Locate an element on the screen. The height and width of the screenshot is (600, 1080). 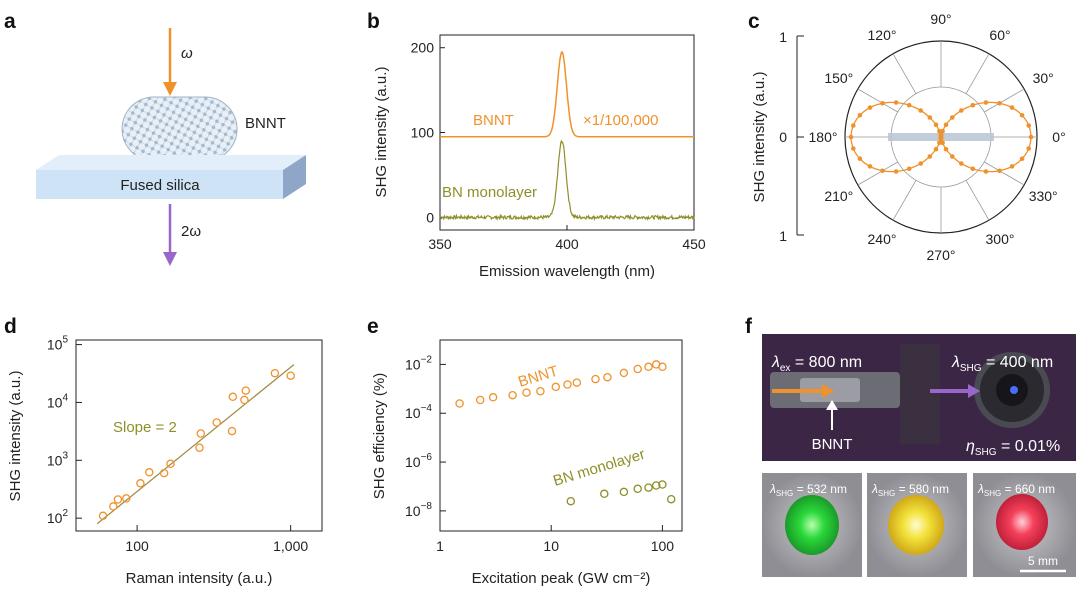
x-axis-label-d: Raman intensity (a.u.) is located at coordinates (199, 578).